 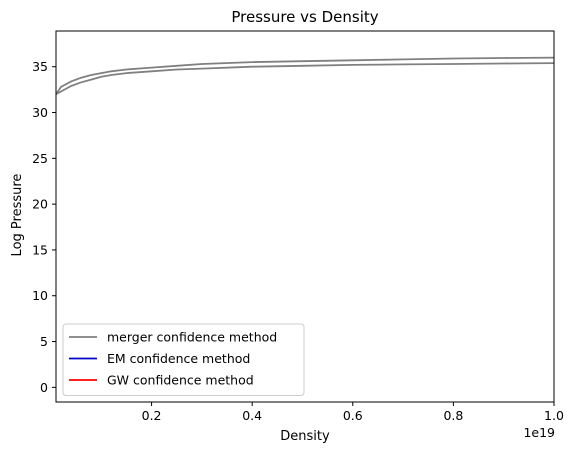 What do you see at coordinates (44, 387) in the screenshot?
I see `y-tick-label: 0` at bounding box center [44, 387].